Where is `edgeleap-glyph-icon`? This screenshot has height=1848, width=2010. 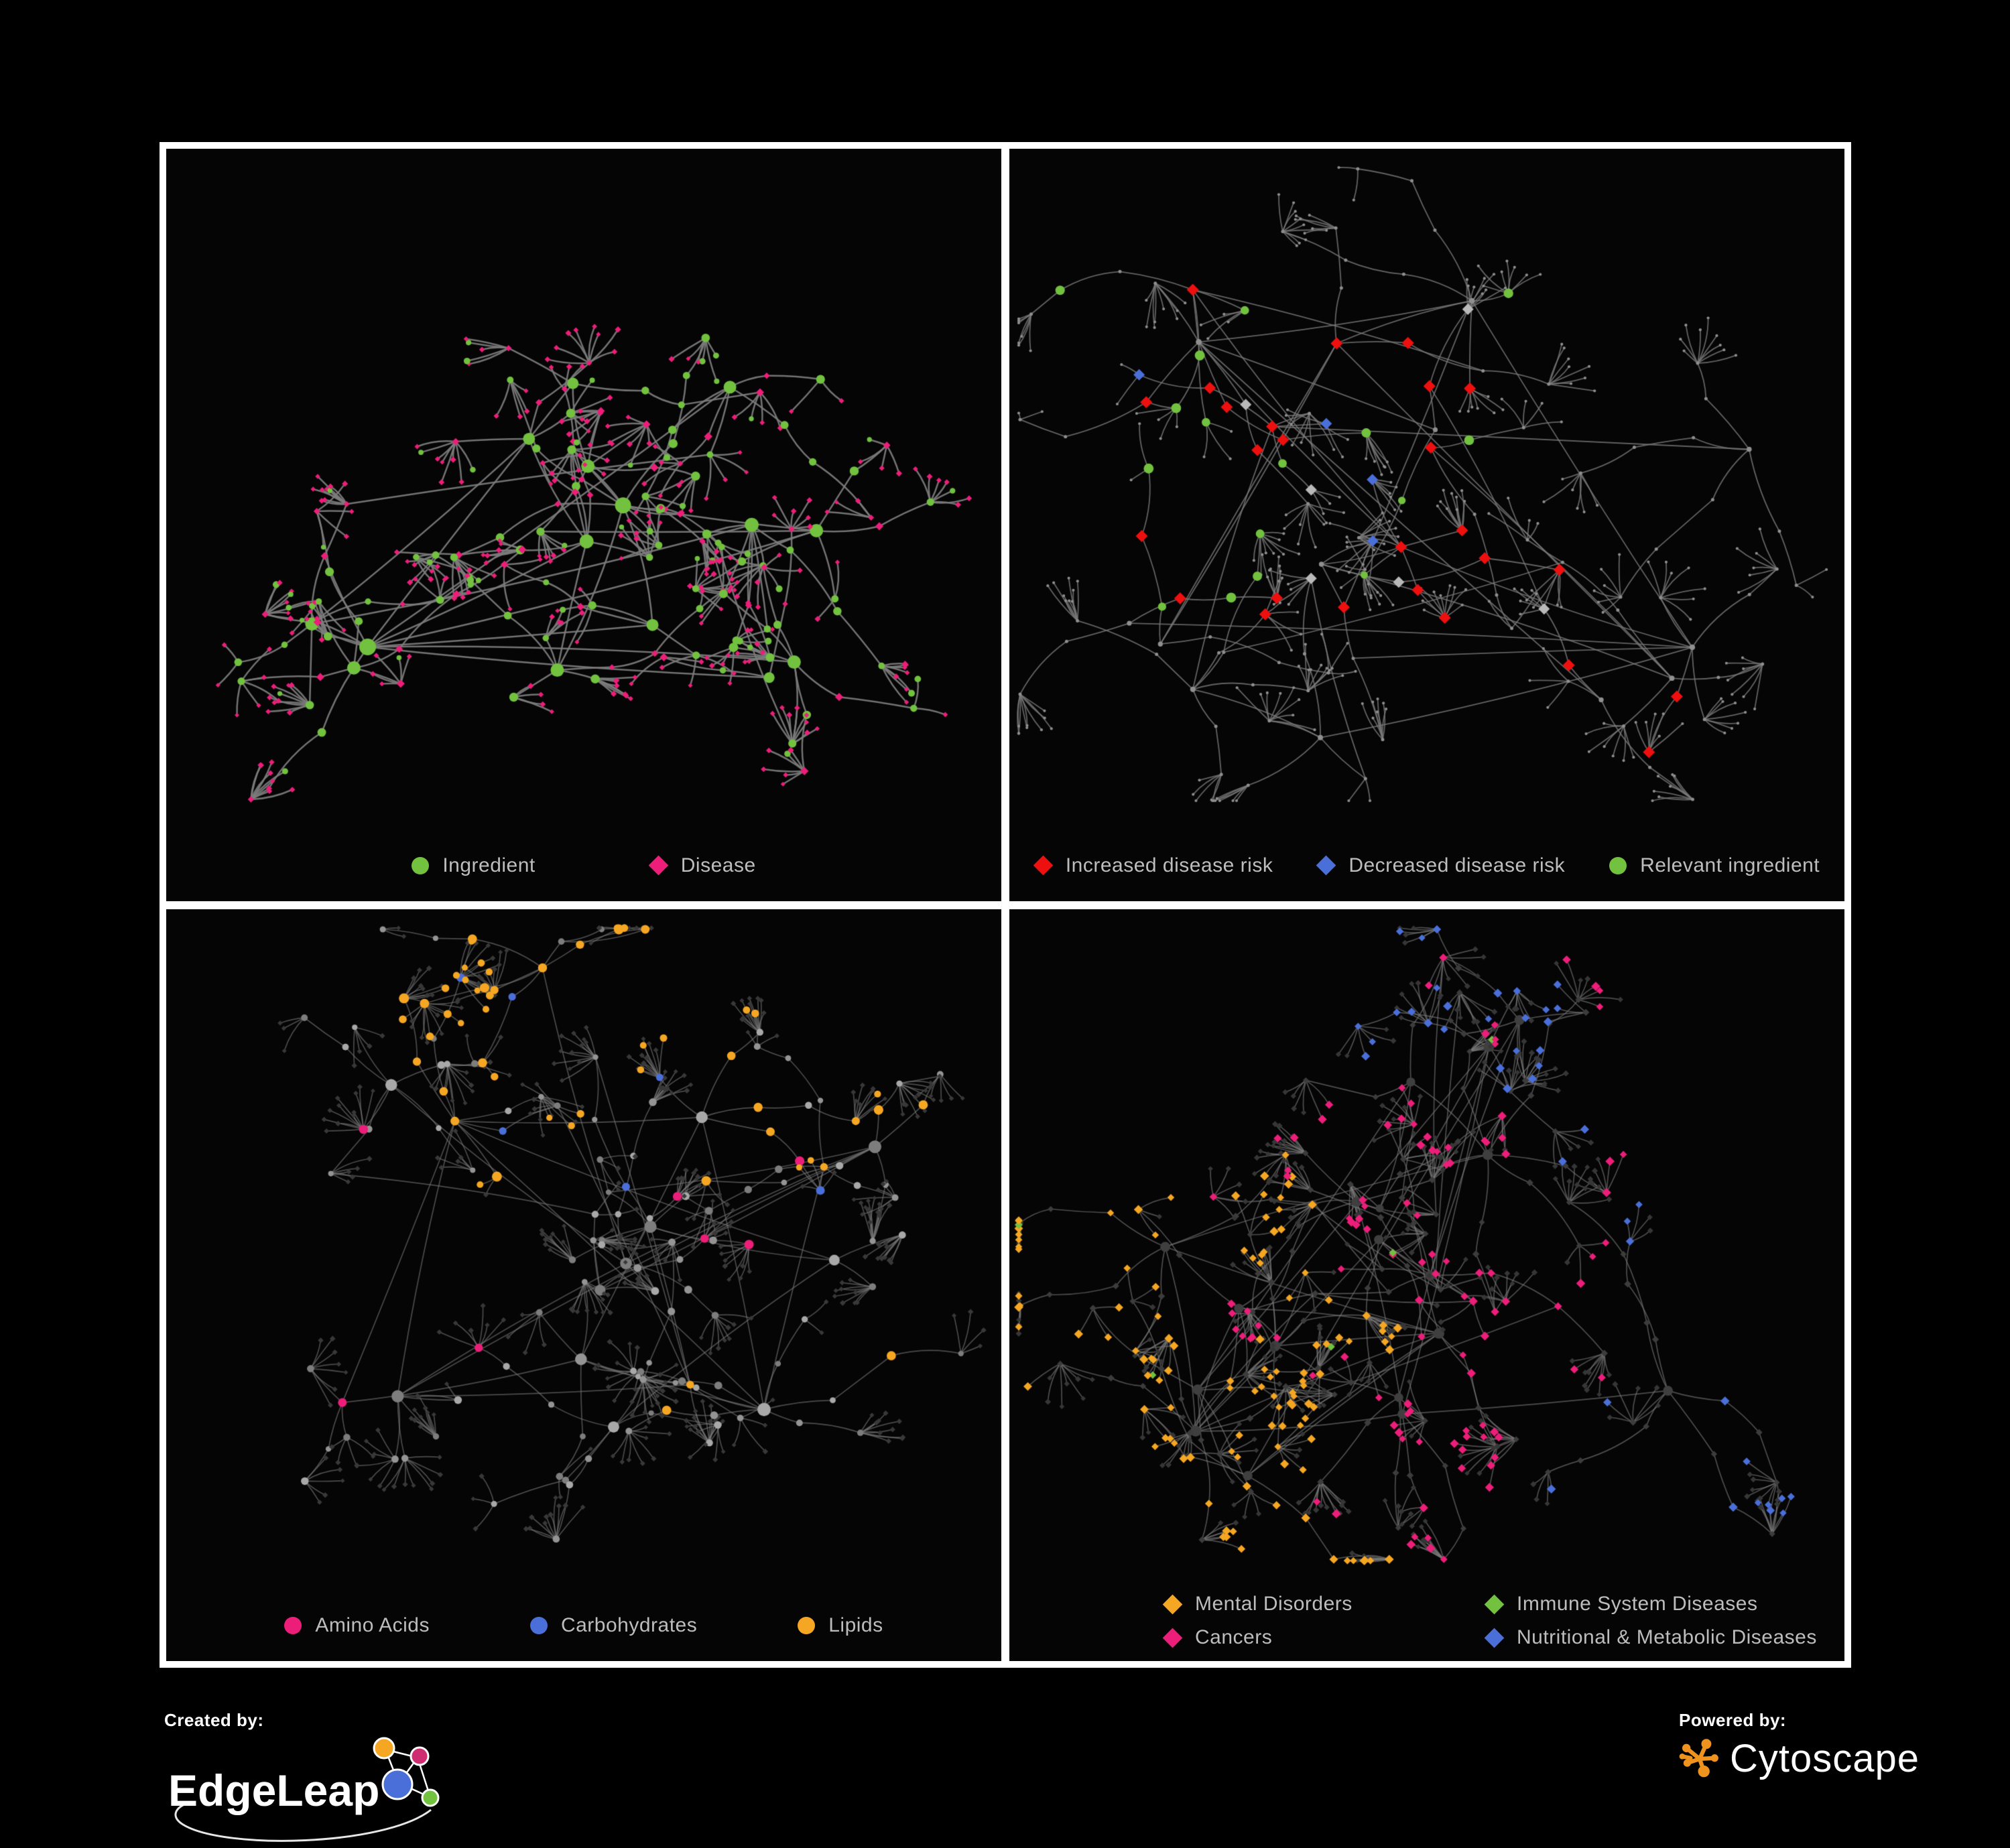 edgeleap-glyph-icon is located at coordinates (406, 1772).